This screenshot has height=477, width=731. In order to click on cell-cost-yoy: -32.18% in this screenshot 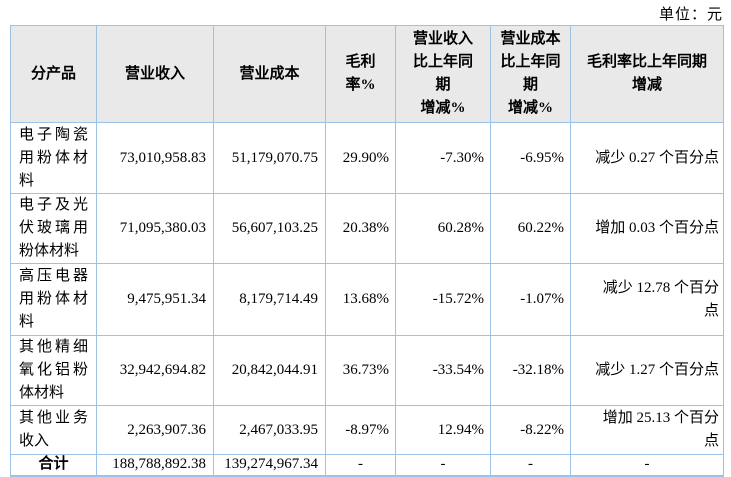, I will do `click(530, 370)`.